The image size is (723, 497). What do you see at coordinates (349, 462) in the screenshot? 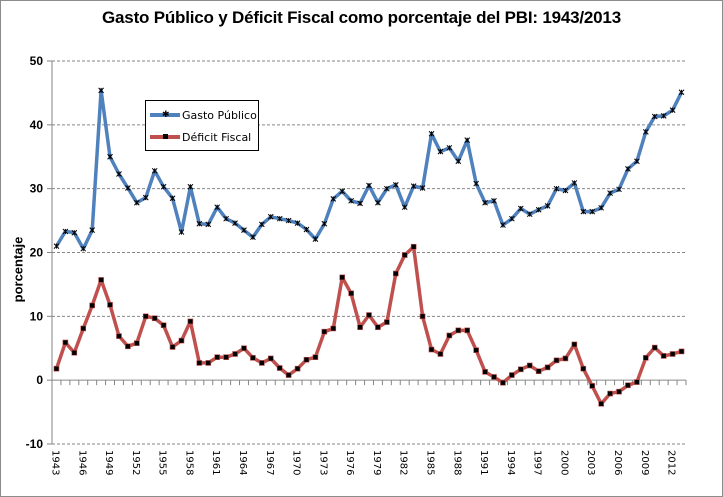
I see `x-tick-label: 1976` at bounding box center [349, 462].